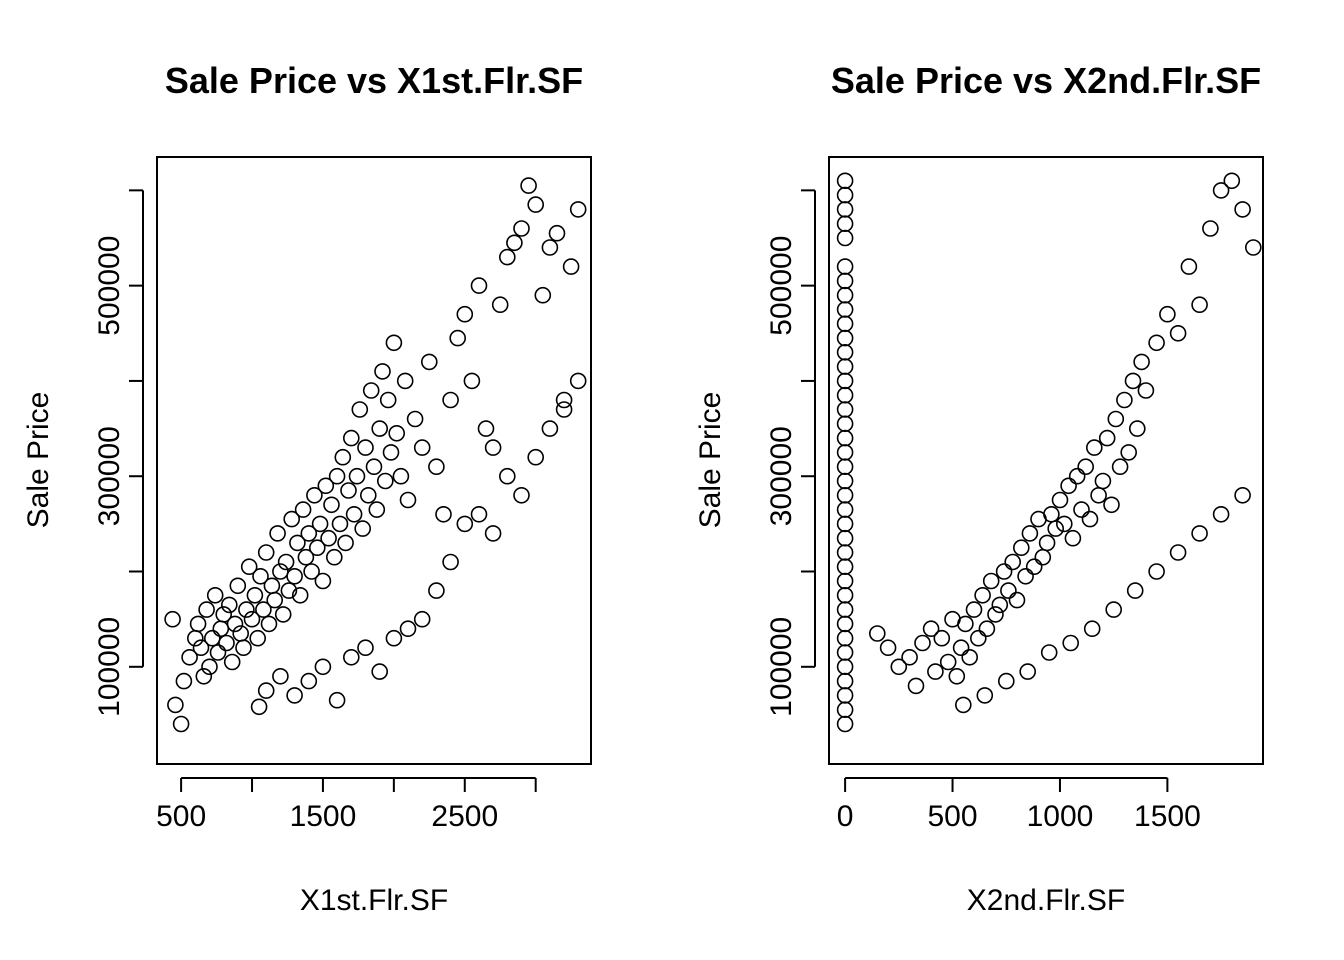 This screenshot has height=960, width=1344. I want to click on left-chart-title: Sale Price vs X1st.Flr.SF, so click(374, 80).